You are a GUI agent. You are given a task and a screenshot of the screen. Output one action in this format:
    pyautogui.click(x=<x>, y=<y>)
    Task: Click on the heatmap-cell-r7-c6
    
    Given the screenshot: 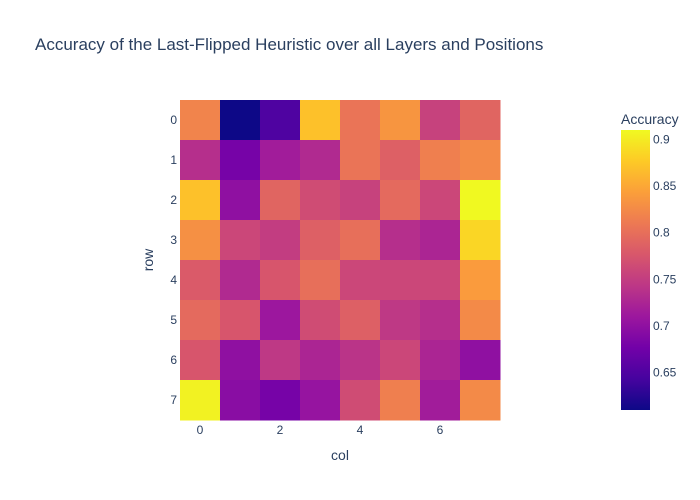 What is the action you would take?
    pyautogui.click(x=440, y=400)
    